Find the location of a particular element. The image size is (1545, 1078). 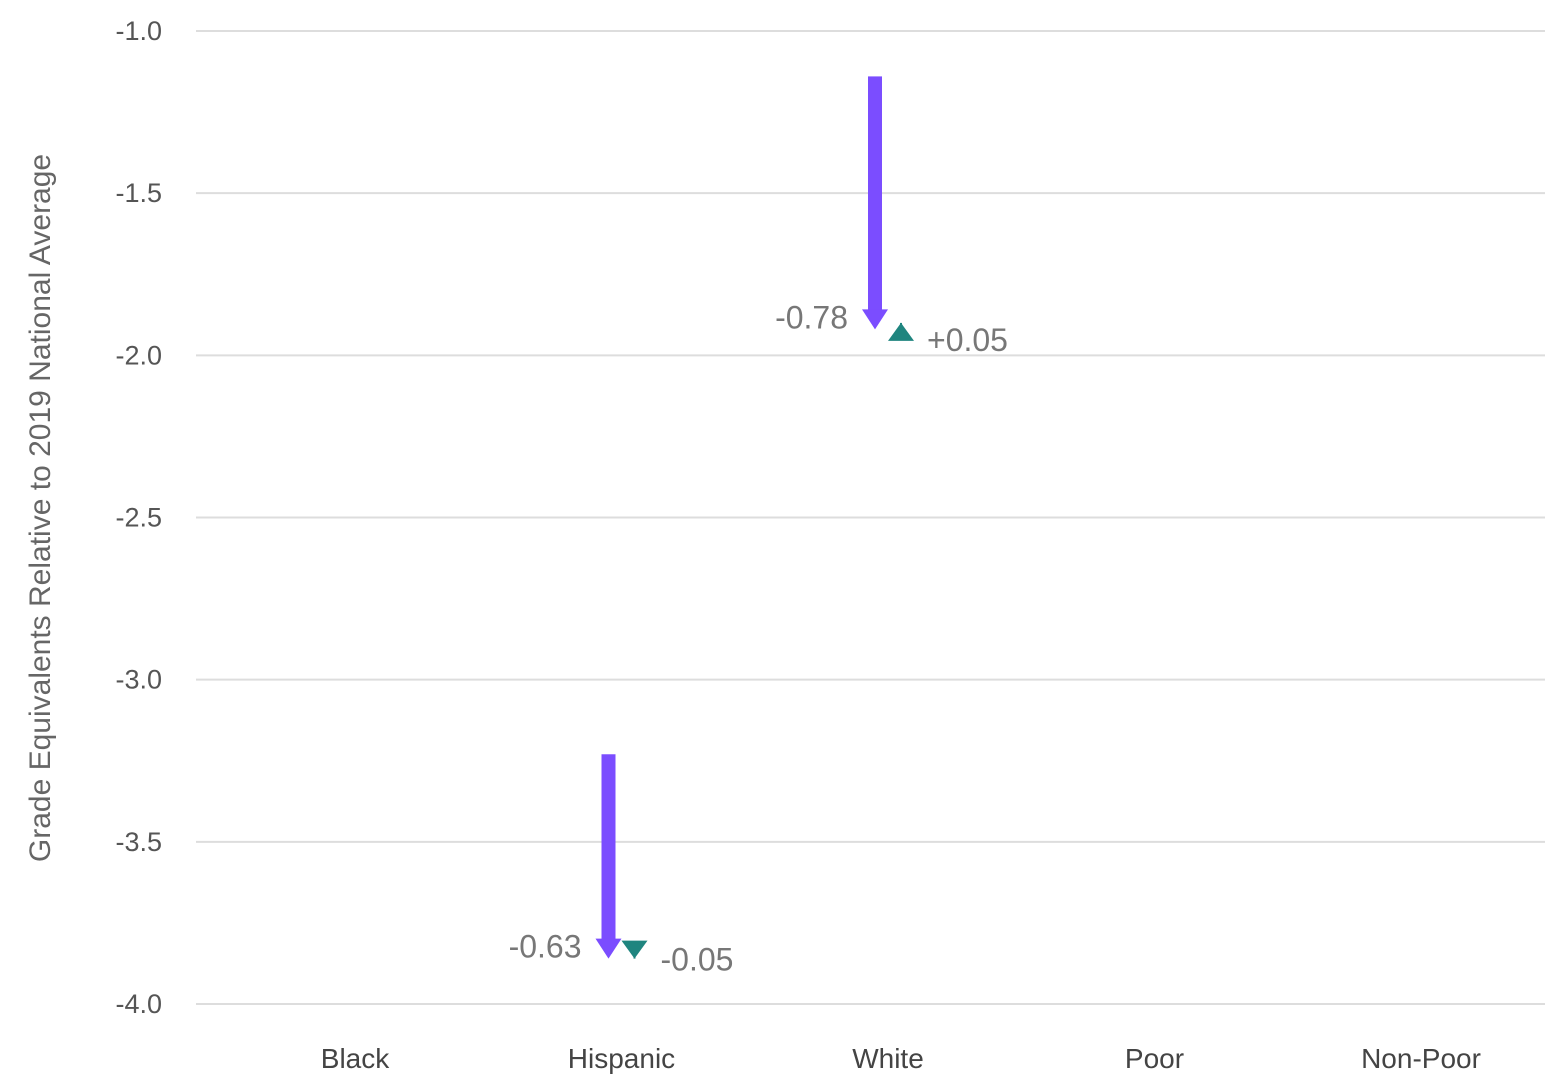

x-category-label: White is located at coordinates (888, 1058).